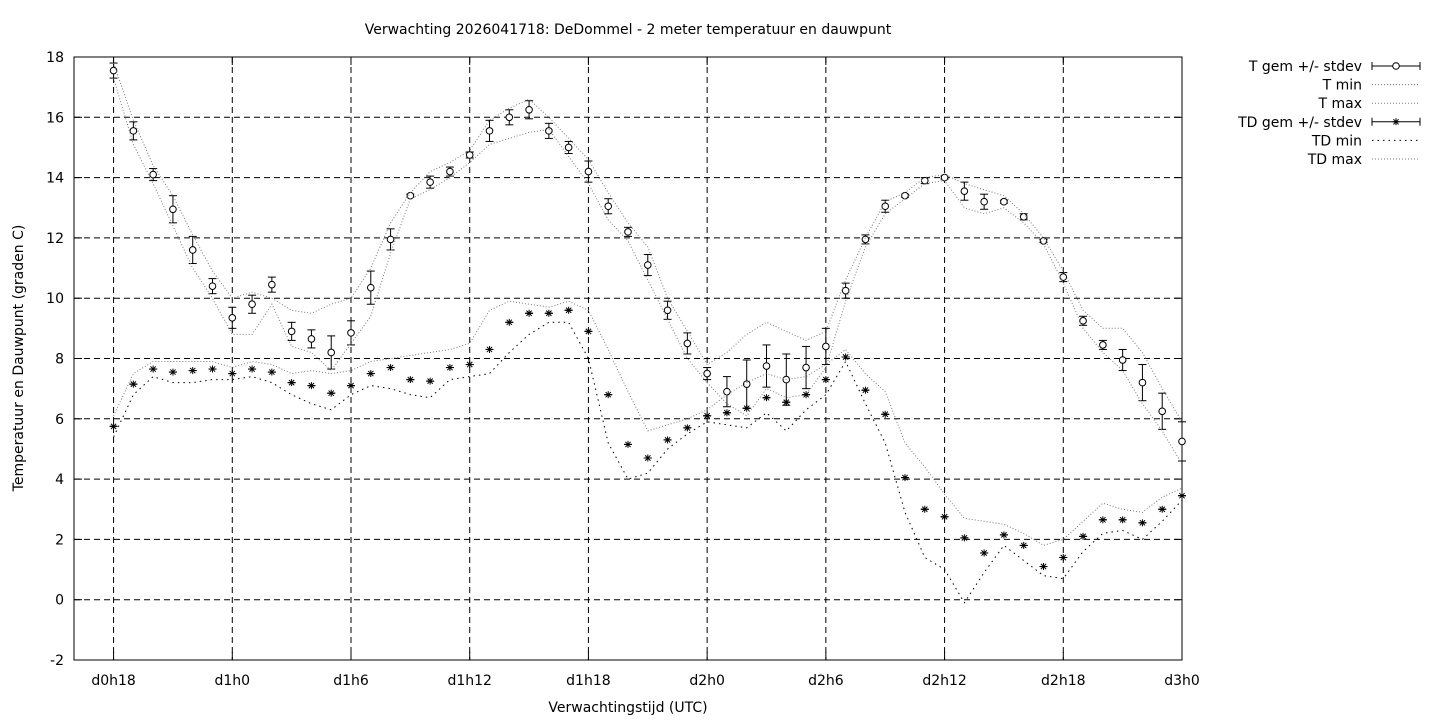 Image resolution: width=1440 pixels, height=720 pixels. What do you see at coordinates (707, 681) in the screenshot?
I see `x-tick-label: d2h0` at bounding box center [707, 681].